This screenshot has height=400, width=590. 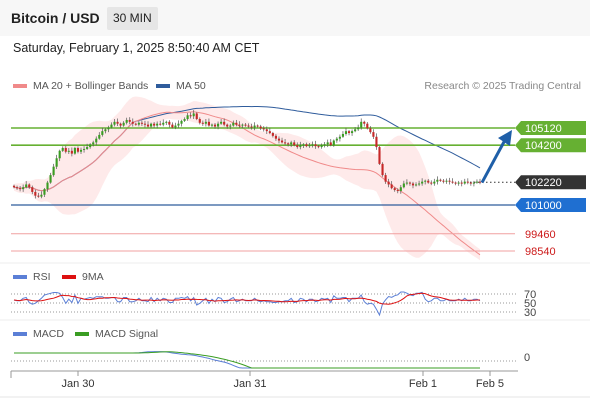 What do you see at coordinates (543, 146) in the screenshot?
I see `level-label-104200: 104200` at bounding box center [543, 146].